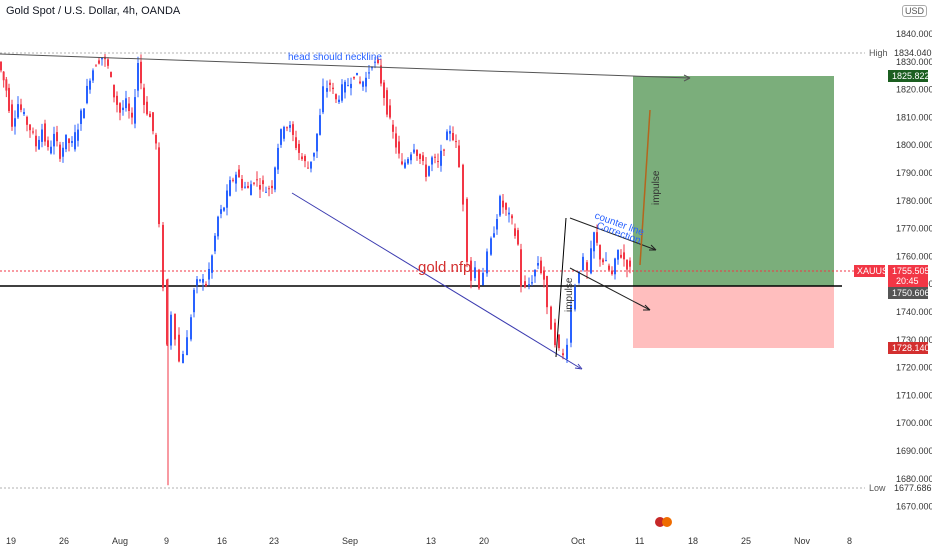 This screenshot has height=550, width=932. I want to click on symbol-tag-text: XAUUSD, so click(876, 271).